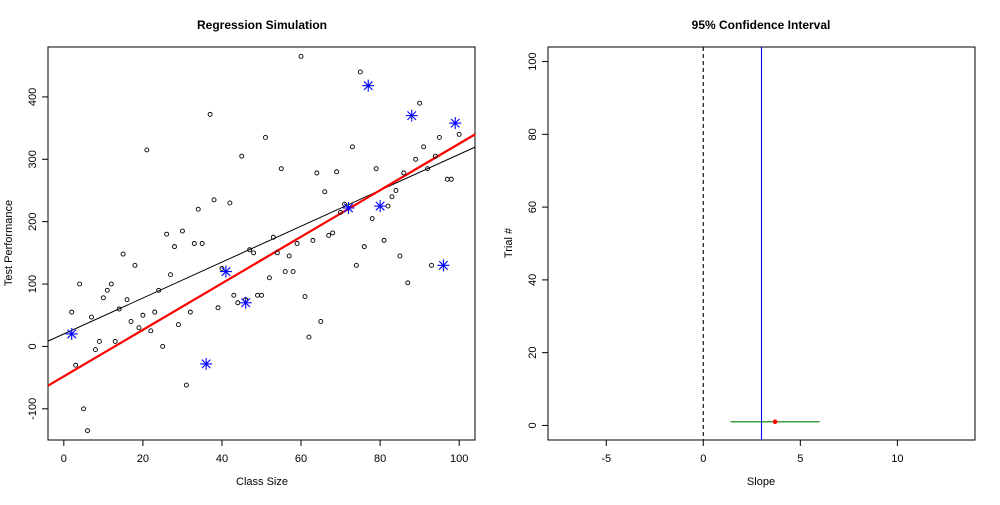 Image resolution: width=1000 pixels, height=505 pixels. I want to click on confidence-x-tick-label: 5, so click(800, 459).